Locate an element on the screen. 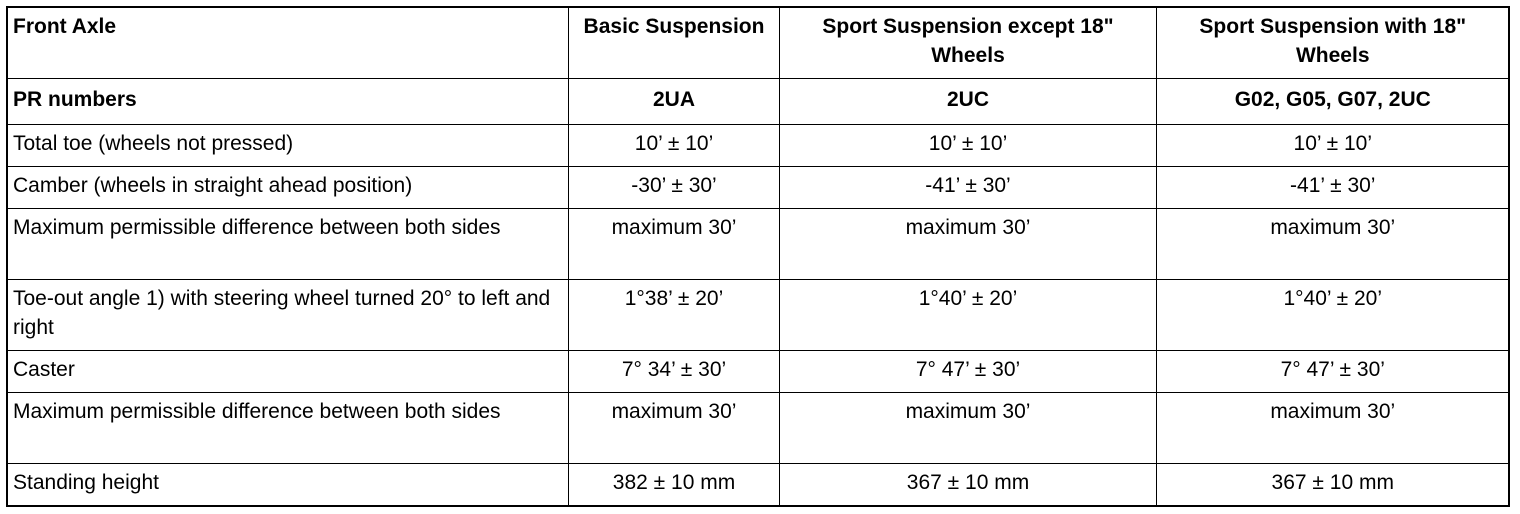 The image size is (1520, 514). header-cell: Sport Suspension except 18" Wheels is located at coordinates (967, 42).